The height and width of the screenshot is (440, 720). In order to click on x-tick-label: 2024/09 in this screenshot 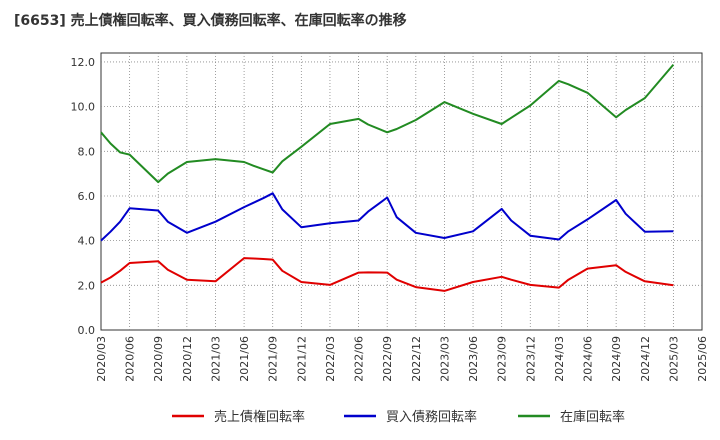, I will do `click(616, 359)`.